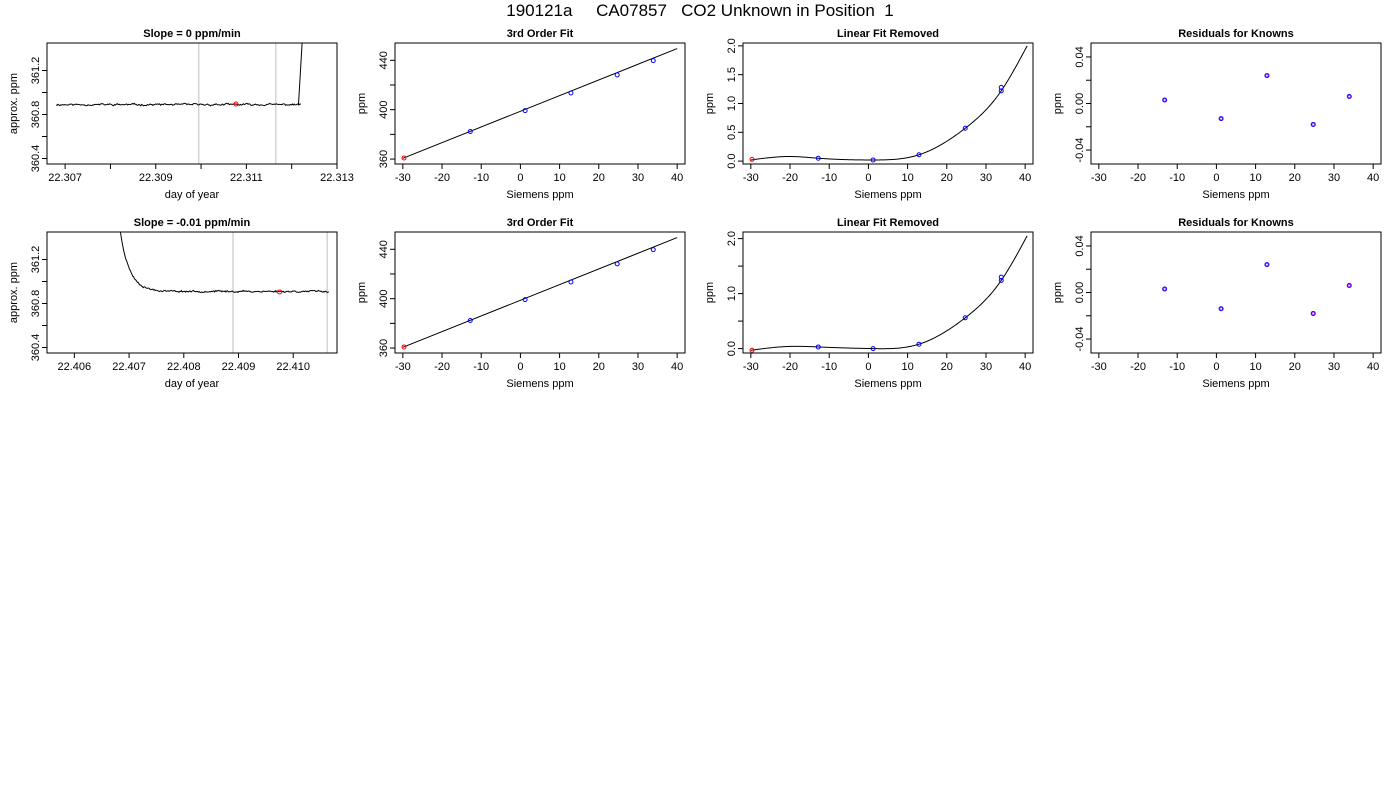 The width and height of the screenshot is (1400, 800). What do you see at coordinates (192, 195) in the screenshot?
I see `x-axis-label: day of year` at bounding box center [192, 195].